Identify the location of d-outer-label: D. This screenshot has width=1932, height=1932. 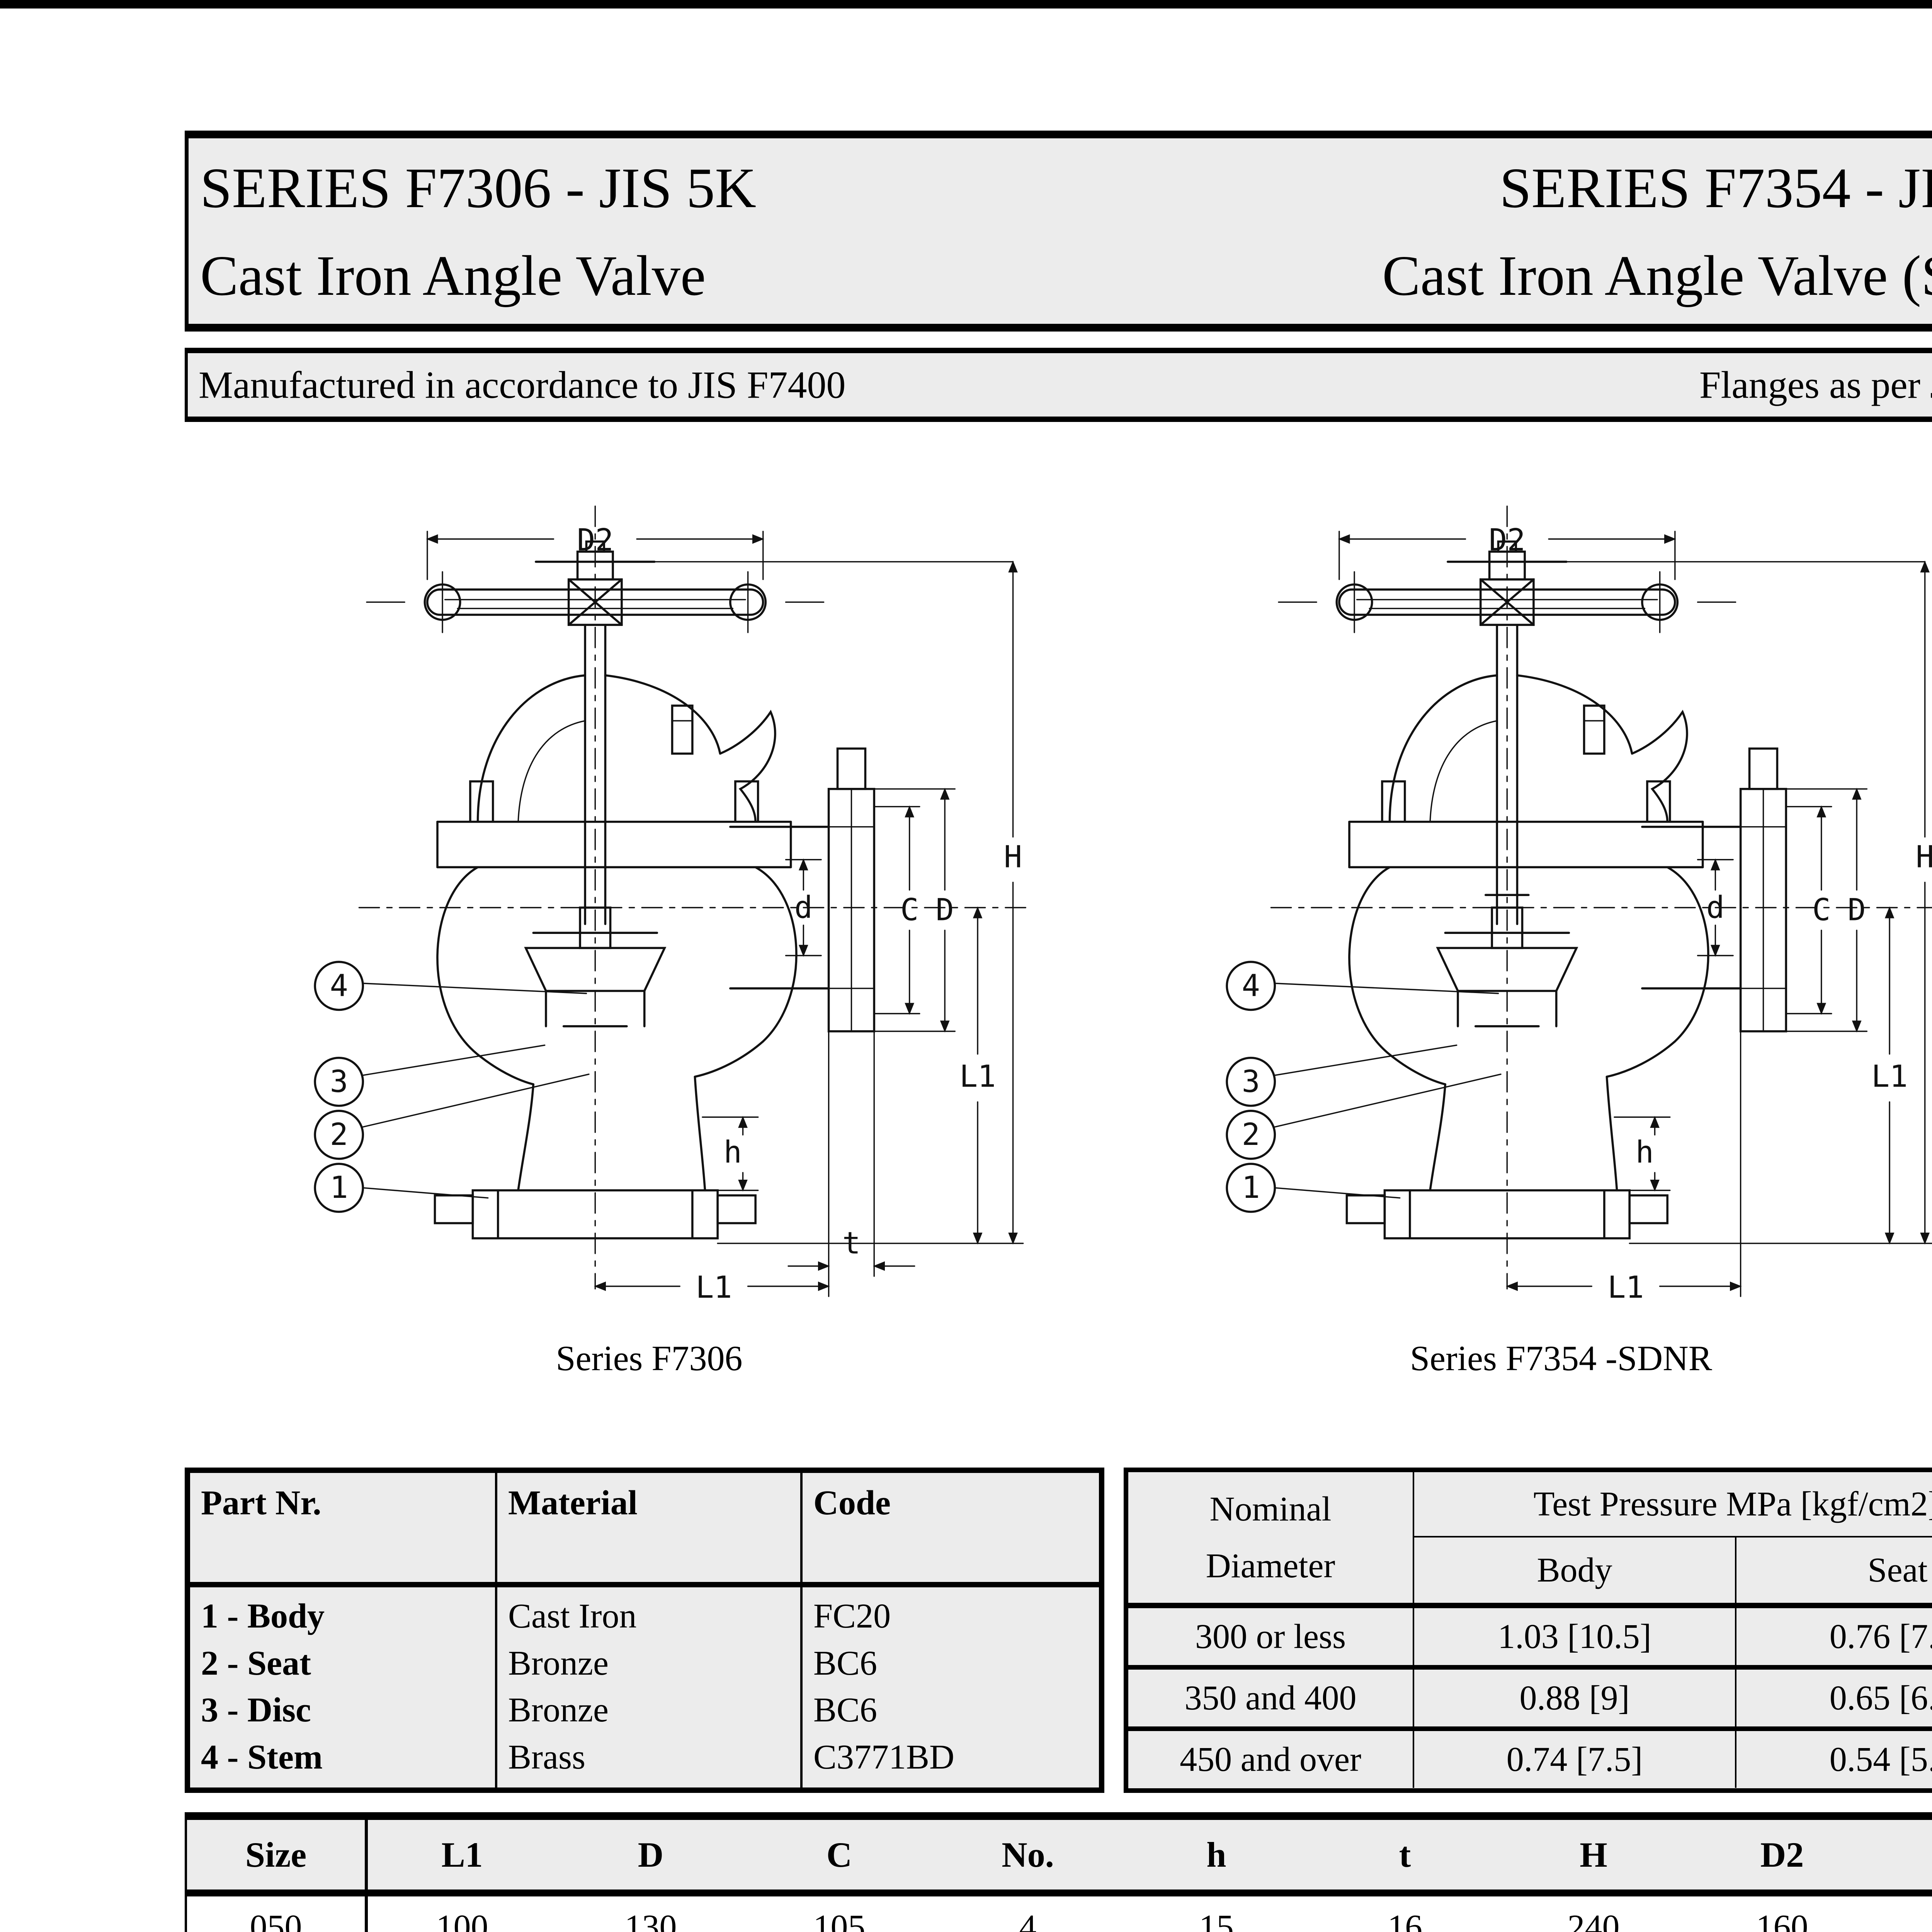
(1857, 911).